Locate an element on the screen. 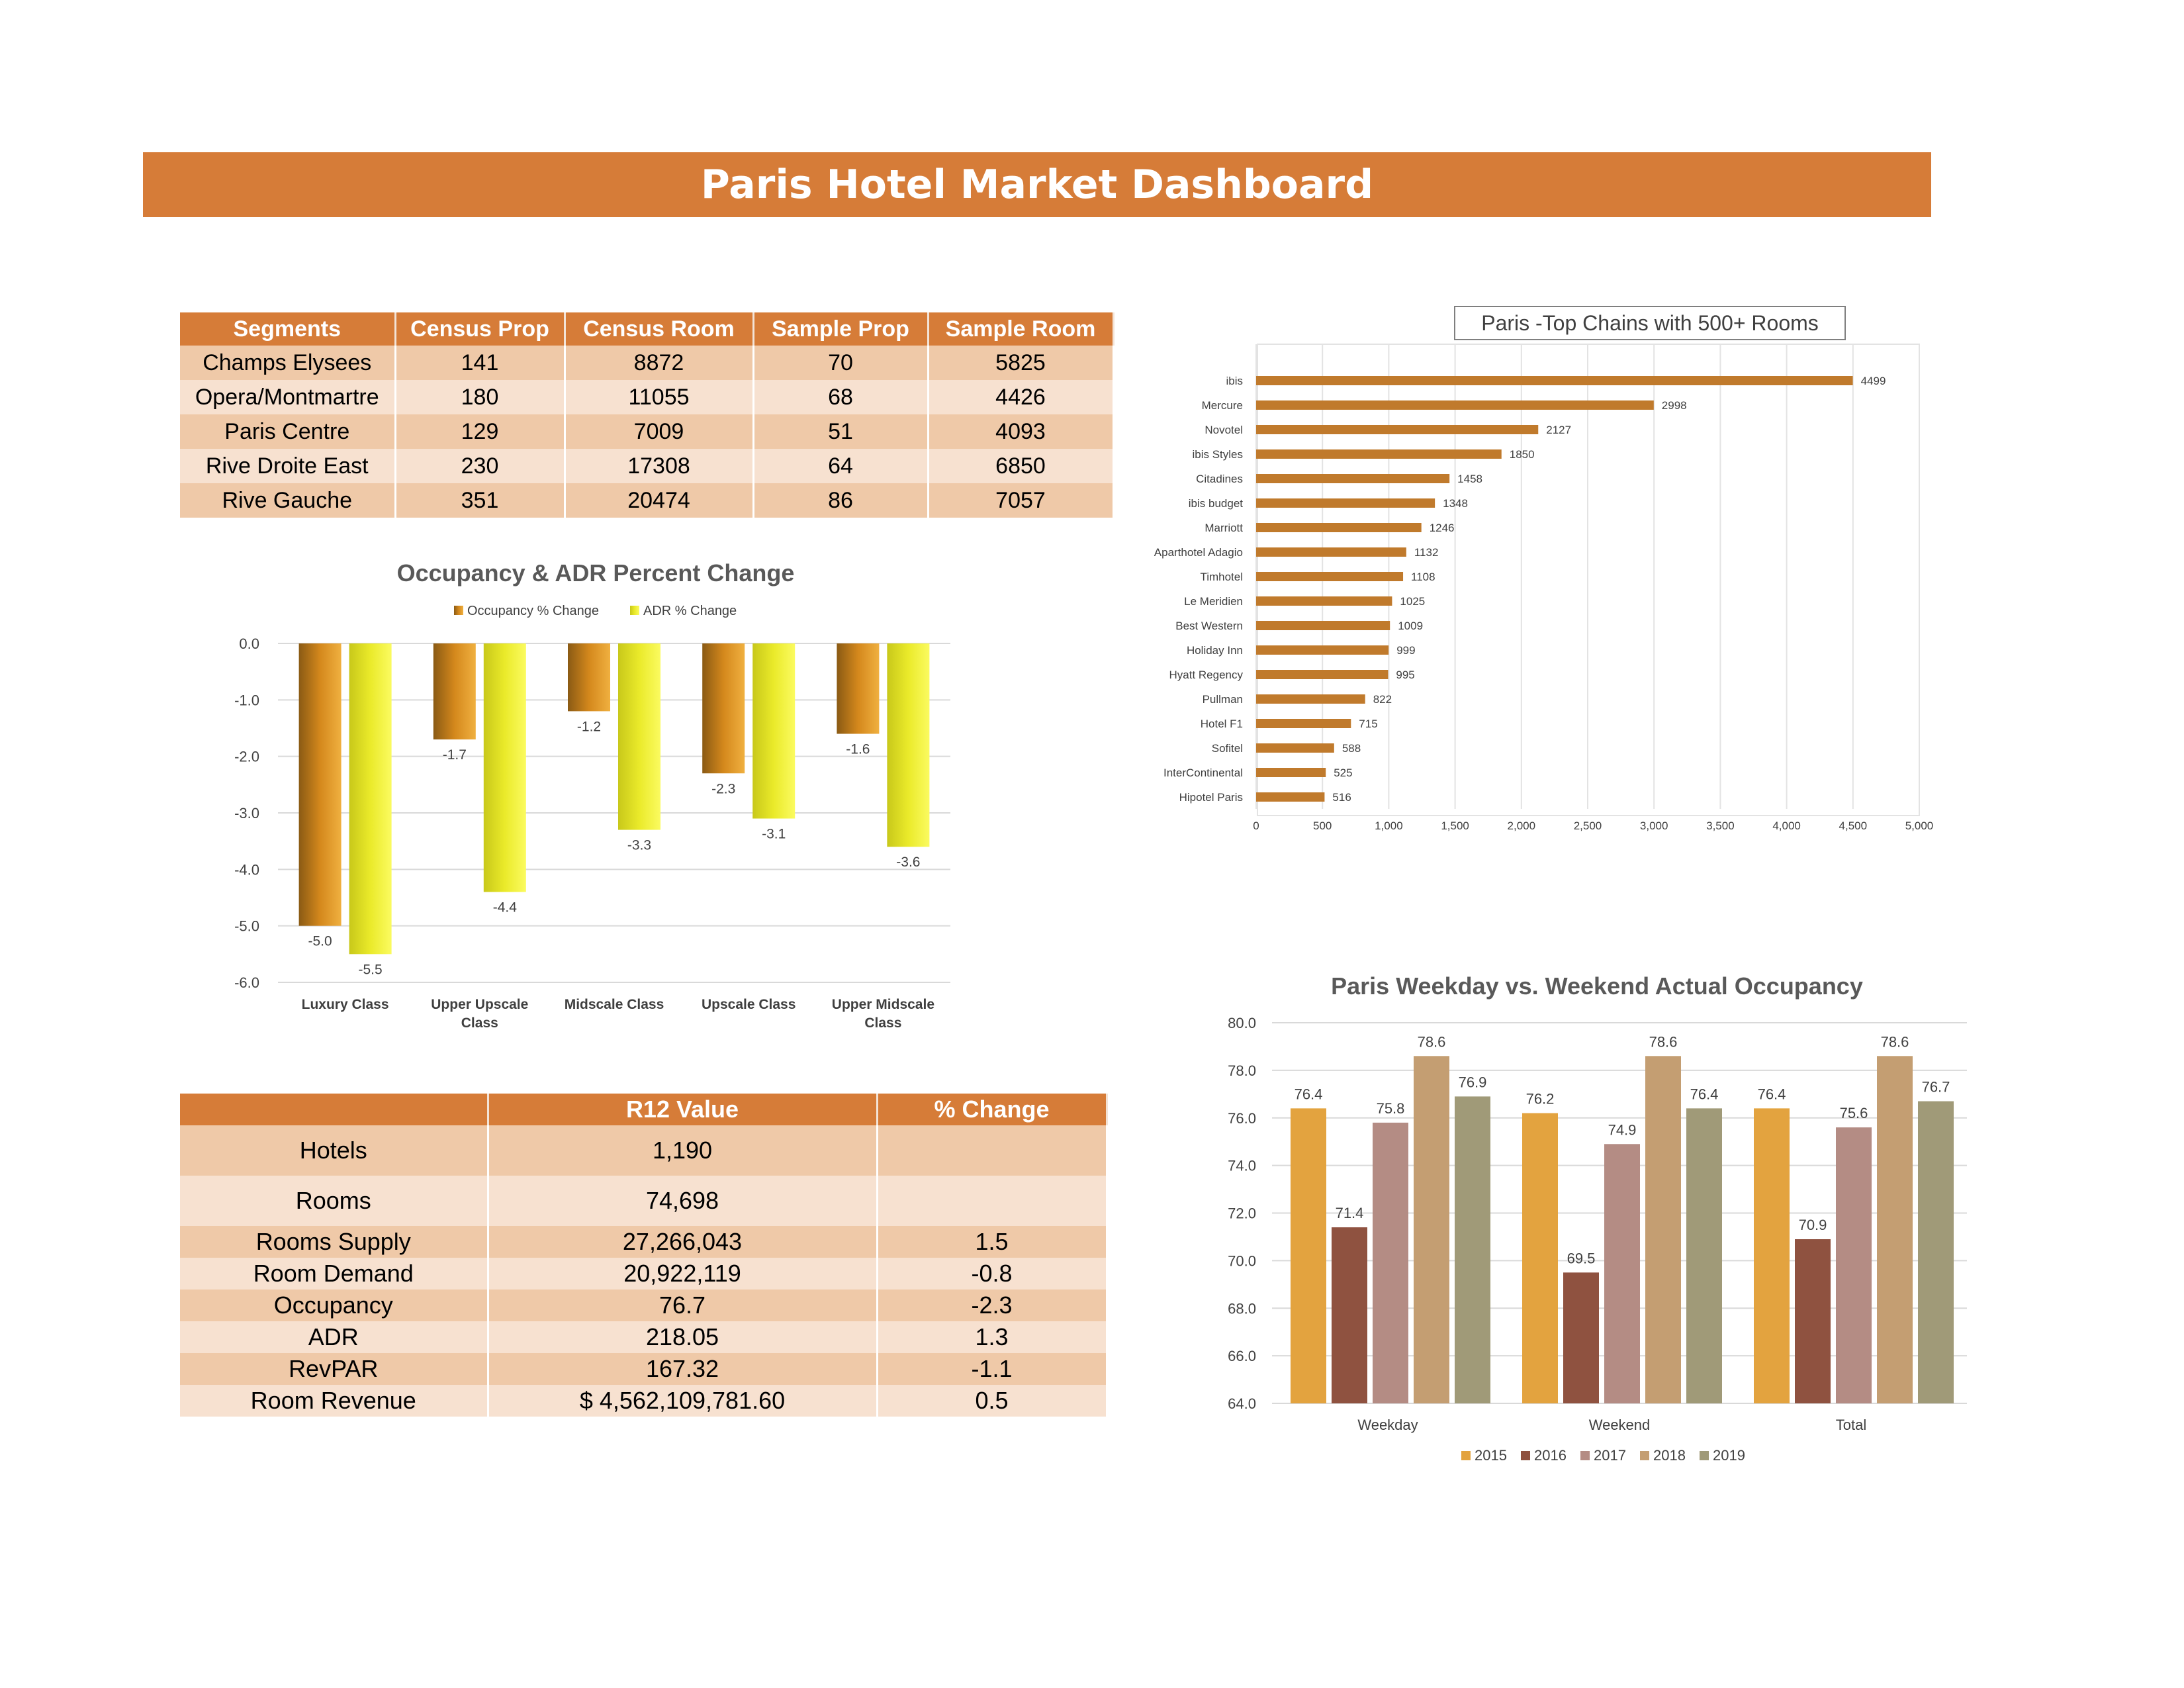 Image resolution: width=2184 pixels, height=1688 pixels. kpi-header-row: R12 Value % Change is located at coordinates (644, 1109).